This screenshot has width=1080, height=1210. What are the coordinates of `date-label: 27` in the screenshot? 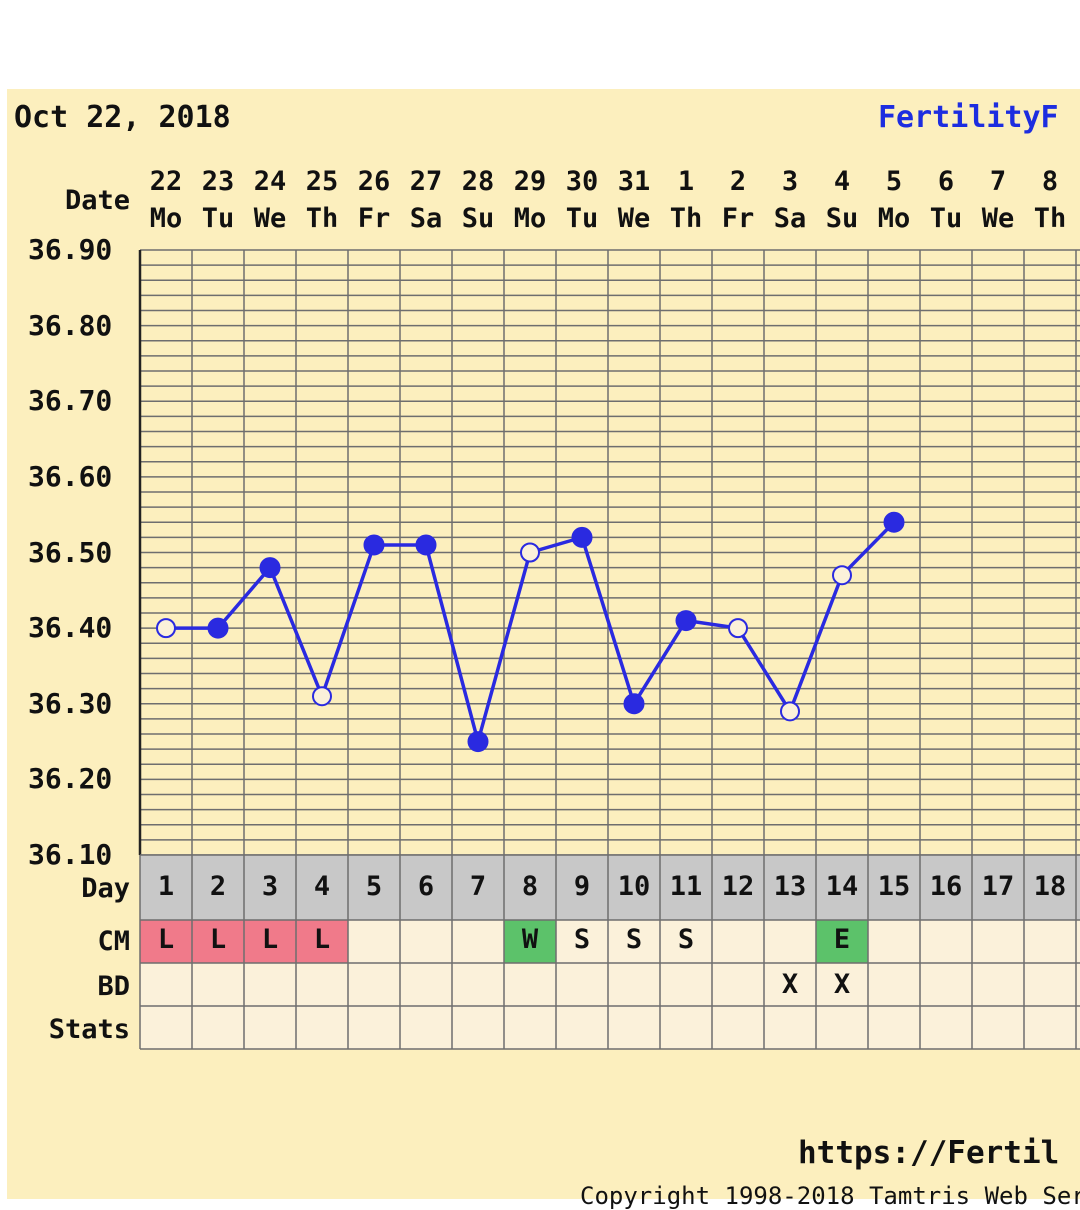 It's located at (426, 181).